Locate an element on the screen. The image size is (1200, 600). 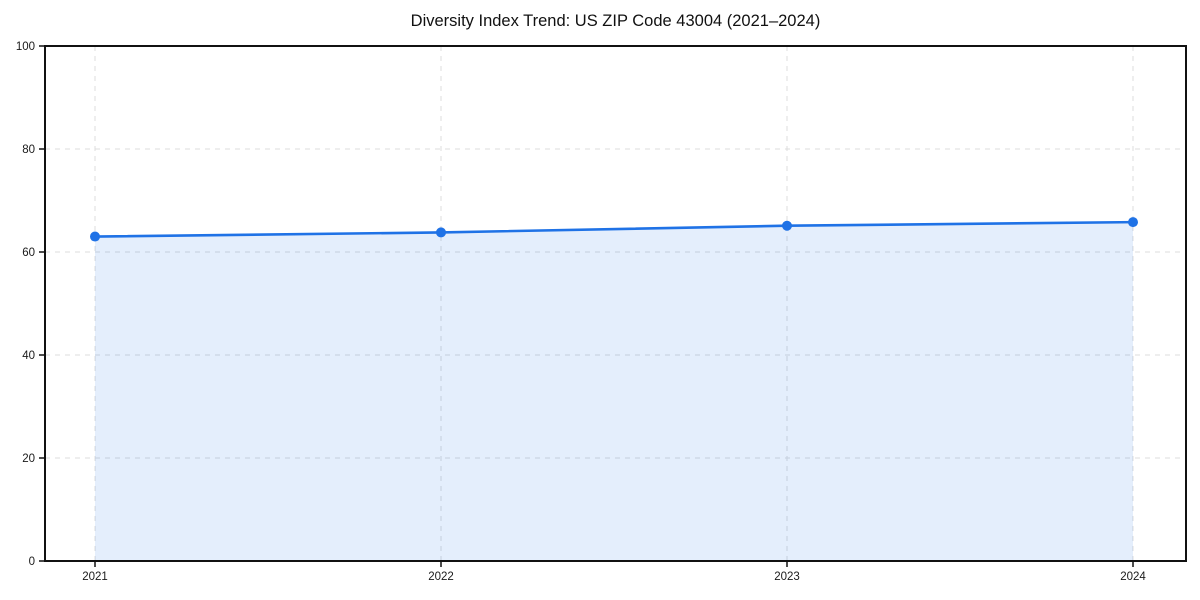
xtick-label-2023: 2023 is located at coordinates (787, 577).